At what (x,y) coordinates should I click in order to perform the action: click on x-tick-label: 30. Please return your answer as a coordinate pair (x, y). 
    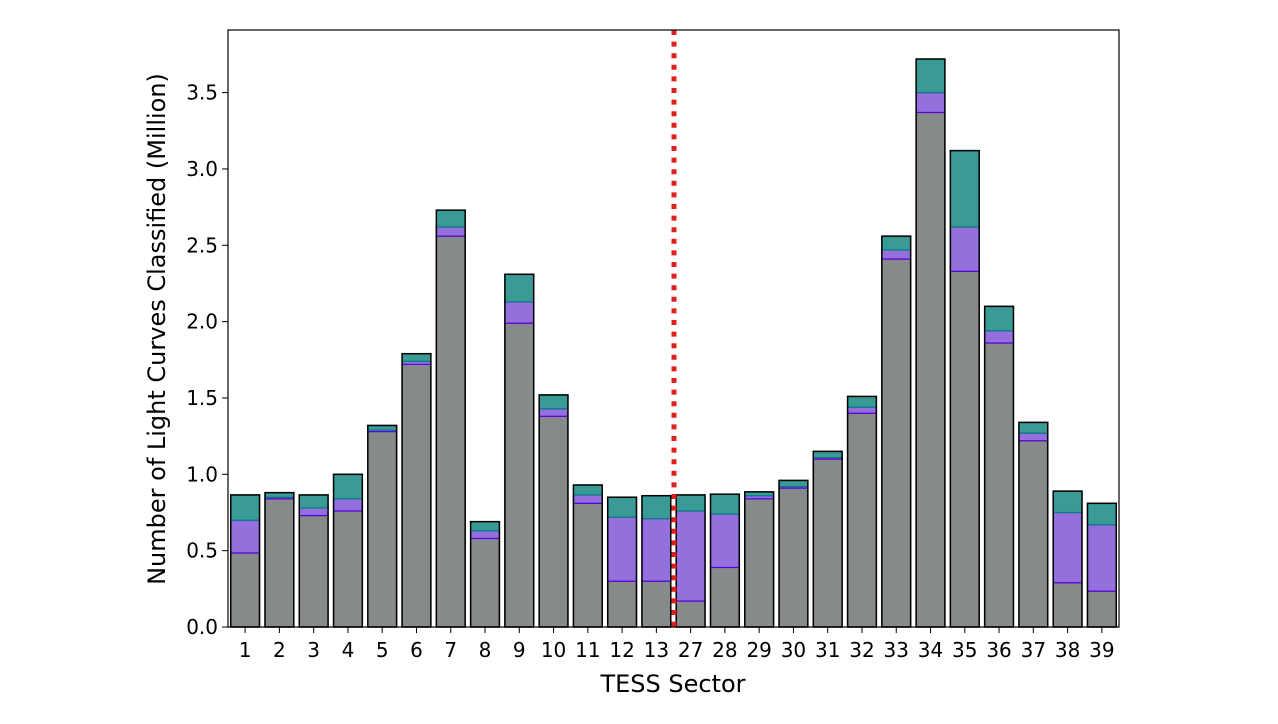
    Looking at the image, I should click on (793, 650).